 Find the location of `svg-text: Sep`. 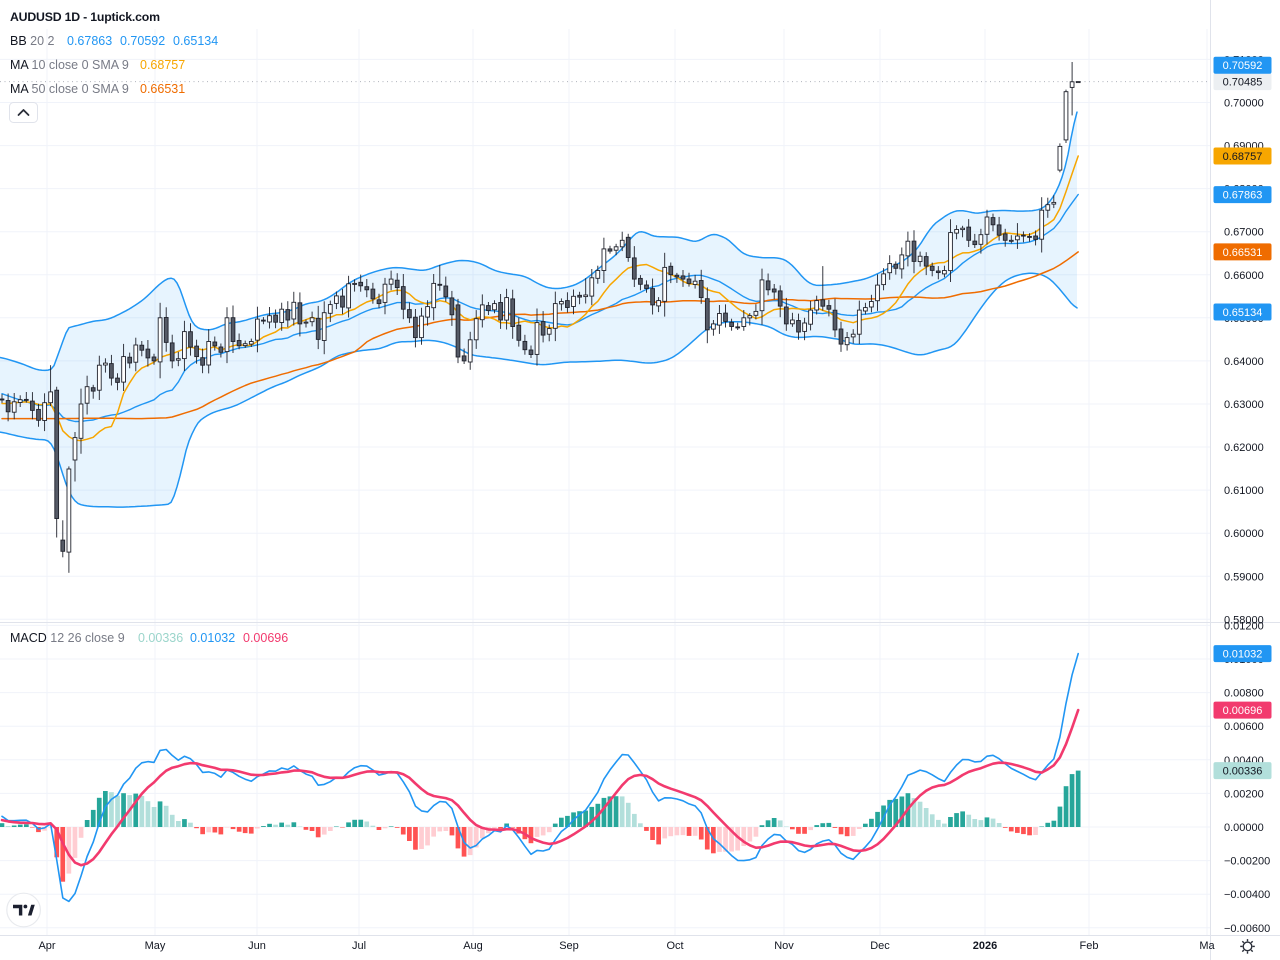

svg-text: Sep is located at coordinates (569, 946).